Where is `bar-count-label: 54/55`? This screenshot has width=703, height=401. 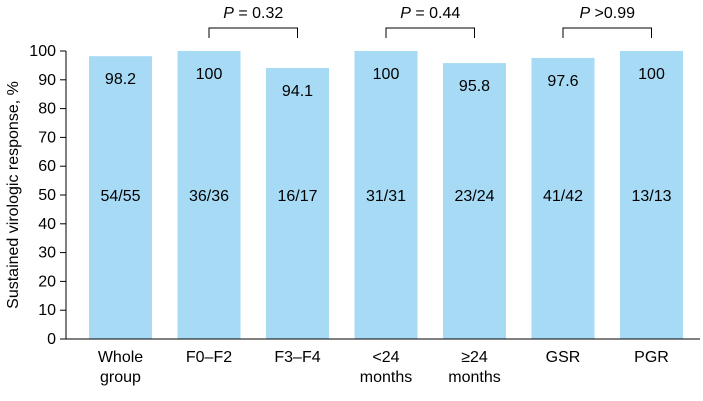
bar-count-label: 54/55 is located at coordinates (120, 196).